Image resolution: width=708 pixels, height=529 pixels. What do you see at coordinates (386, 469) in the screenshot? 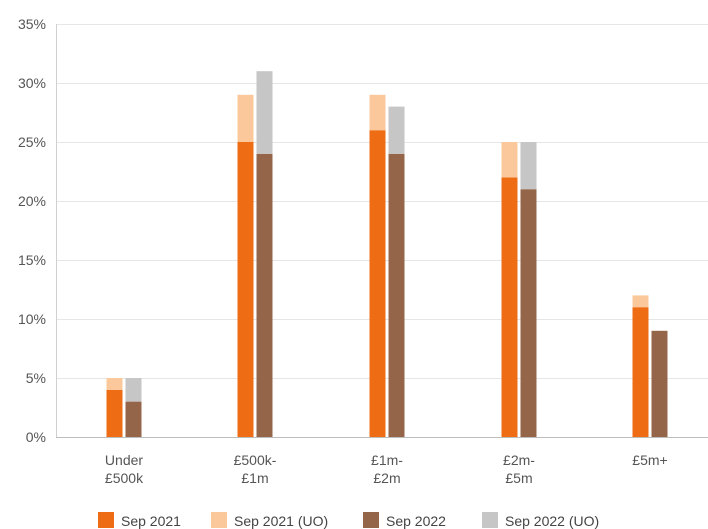
I see `x-axis: Under £500k £500k- £1m £1m- £2m £2m- £5m £5m+` at bounding box center [386, 469].